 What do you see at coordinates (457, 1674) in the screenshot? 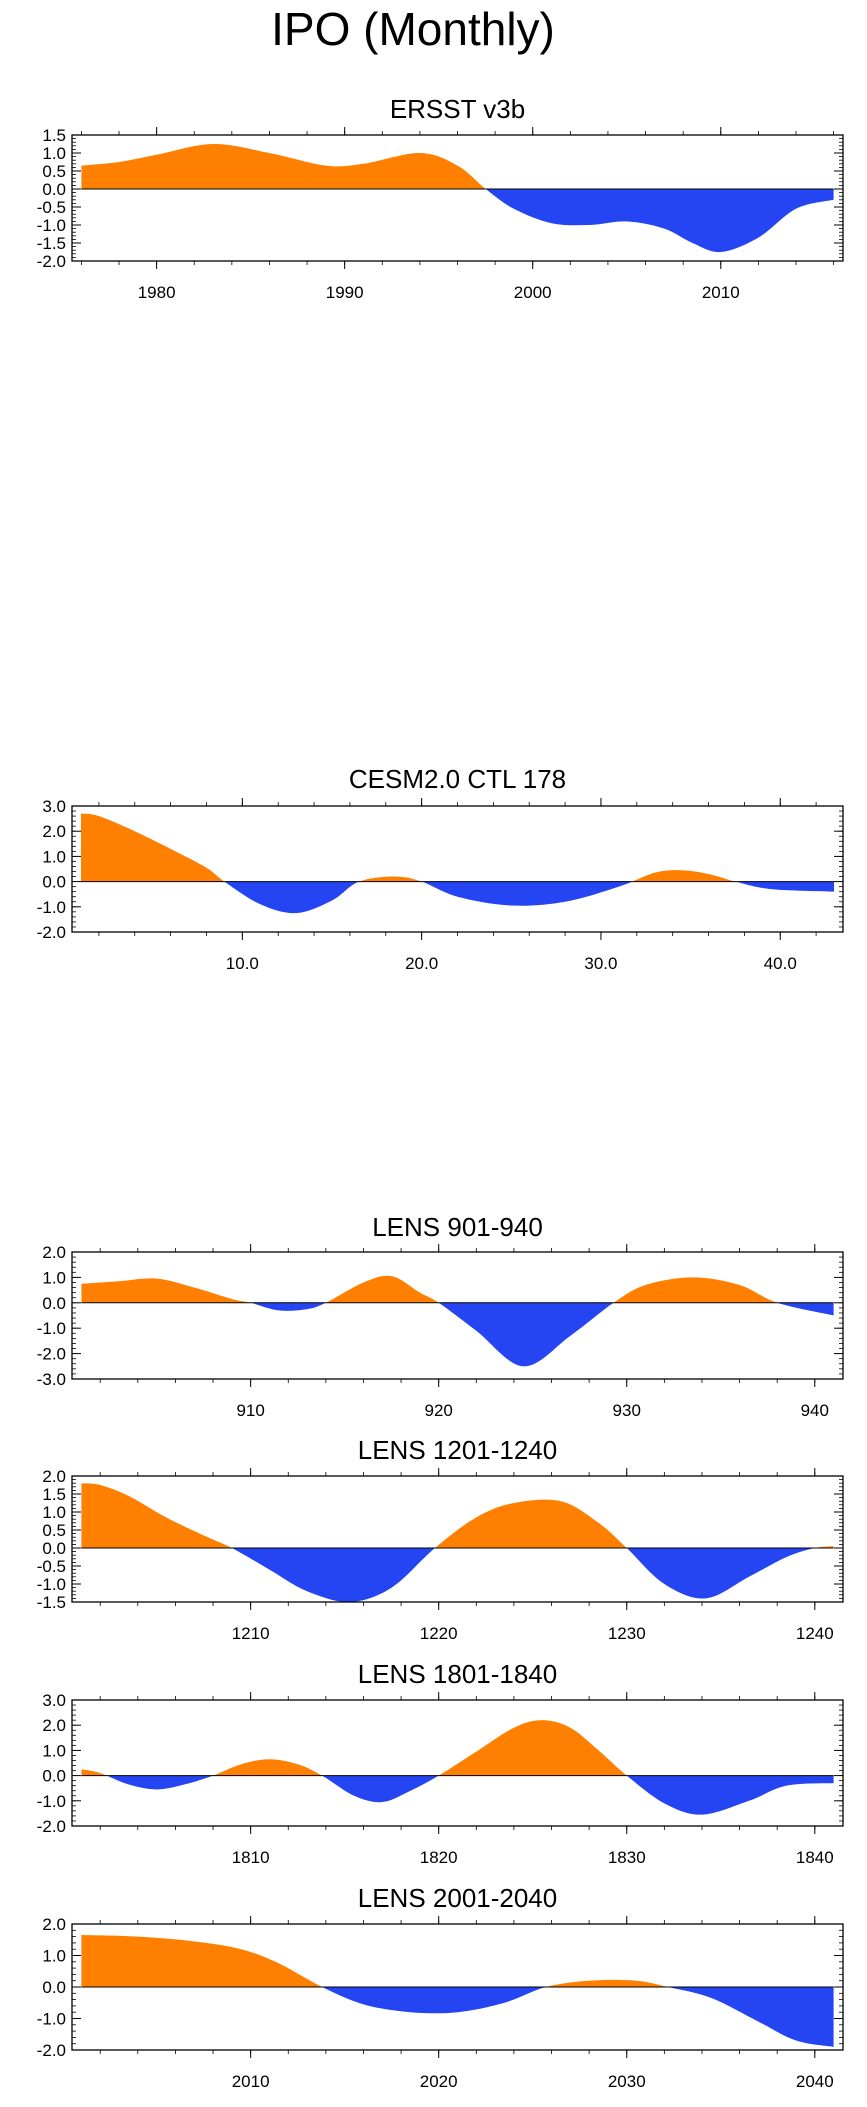
I see `chart-title: LENS 1801-1840` at bounding box center [457, 1674].